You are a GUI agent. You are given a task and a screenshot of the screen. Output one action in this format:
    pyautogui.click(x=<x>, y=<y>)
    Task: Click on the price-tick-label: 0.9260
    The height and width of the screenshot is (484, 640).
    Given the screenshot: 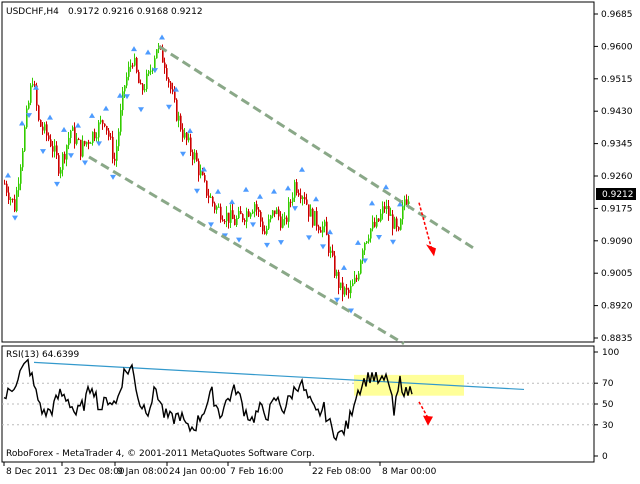 What is the action you would take?
    pyautogui.click(x=617, y=177)
    